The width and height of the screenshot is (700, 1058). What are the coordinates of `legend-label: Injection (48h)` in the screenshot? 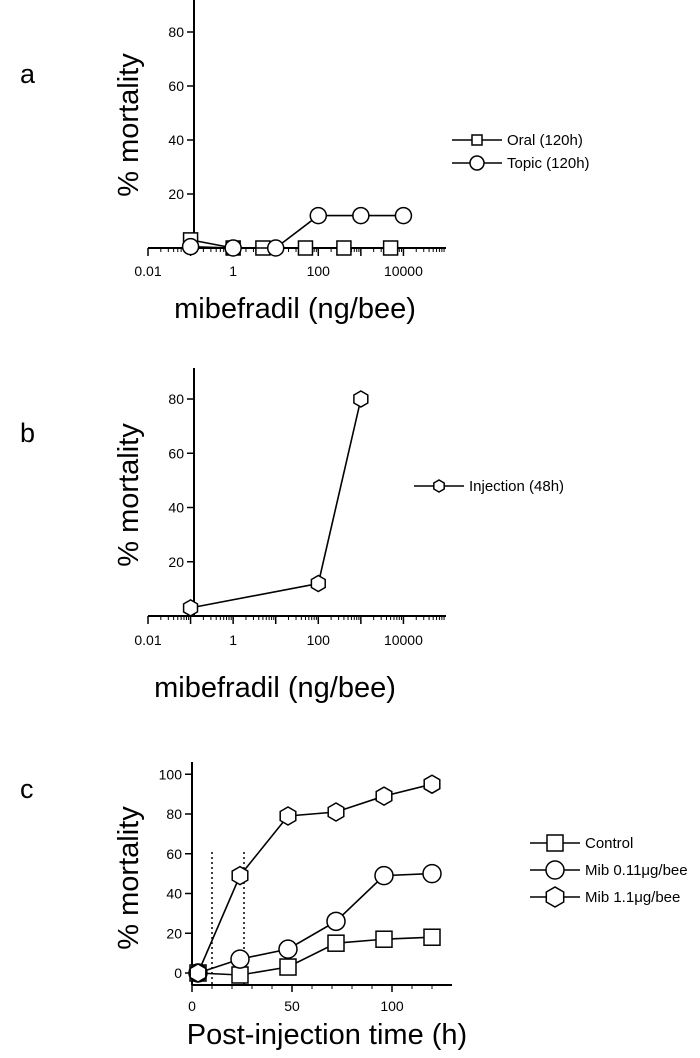 It's located at (516, 486).